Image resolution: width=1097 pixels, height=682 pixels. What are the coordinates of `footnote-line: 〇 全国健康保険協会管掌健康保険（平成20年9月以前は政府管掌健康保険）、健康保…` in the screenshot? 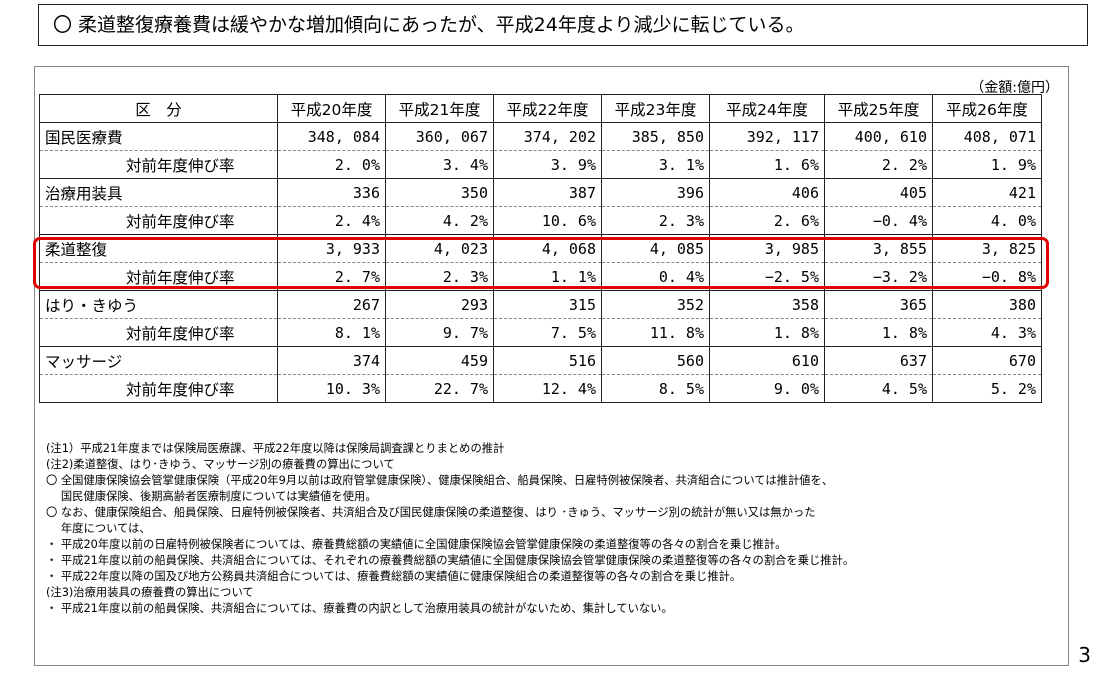 It's located at (440, 480).